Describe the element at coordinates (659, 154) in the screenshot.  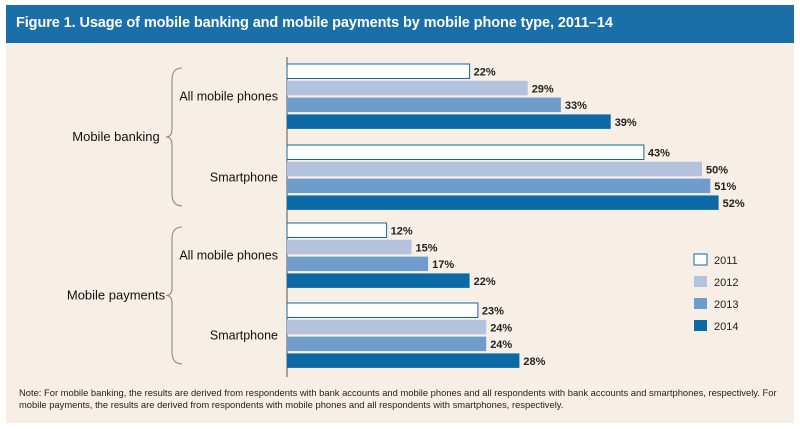
I see `bar-value-label: 43%` at that location.